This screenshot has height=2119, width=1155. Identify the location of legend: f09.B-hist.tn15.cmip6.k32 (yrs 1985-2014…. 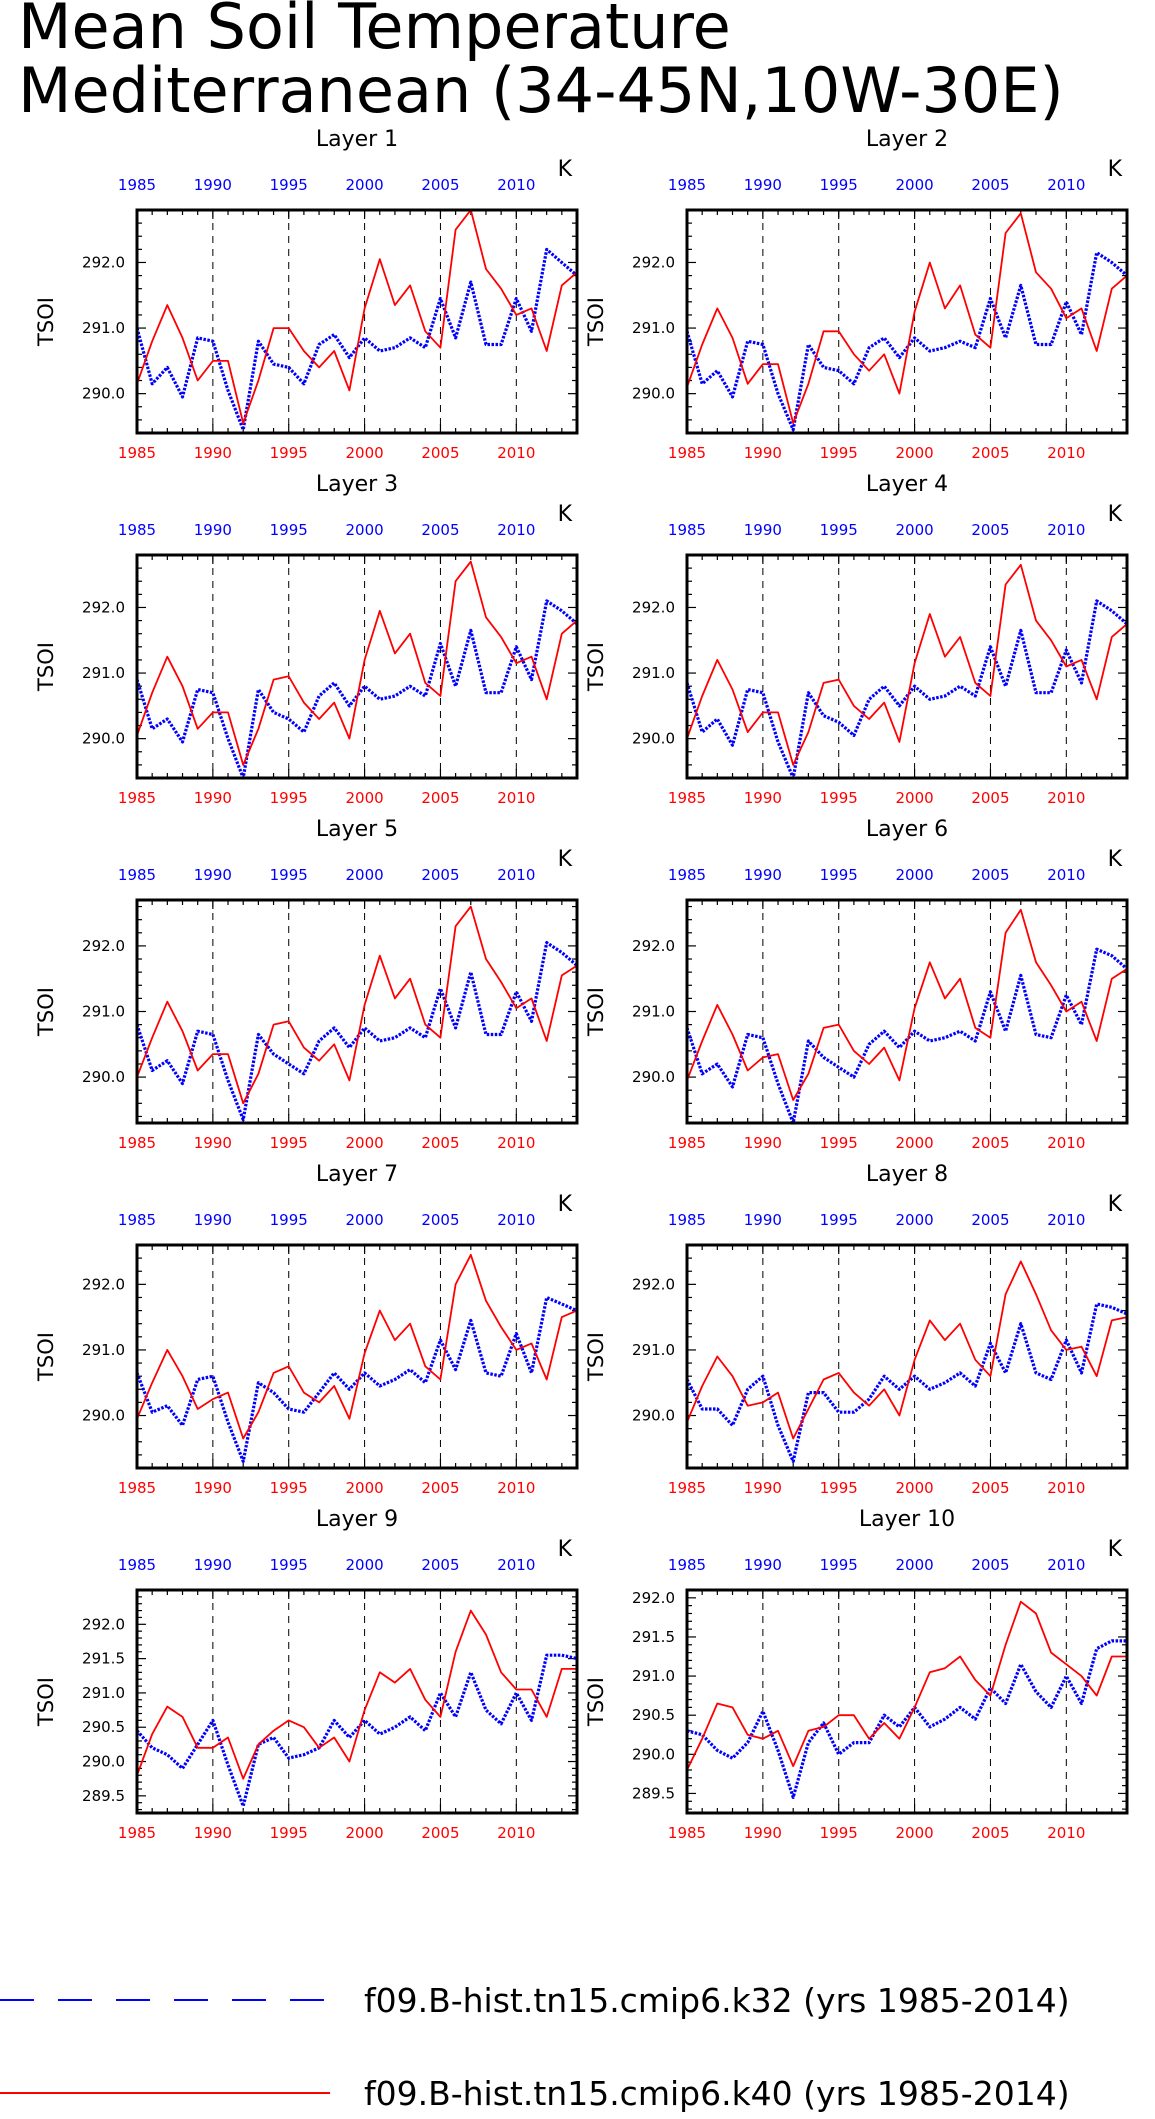
(535, 2047).